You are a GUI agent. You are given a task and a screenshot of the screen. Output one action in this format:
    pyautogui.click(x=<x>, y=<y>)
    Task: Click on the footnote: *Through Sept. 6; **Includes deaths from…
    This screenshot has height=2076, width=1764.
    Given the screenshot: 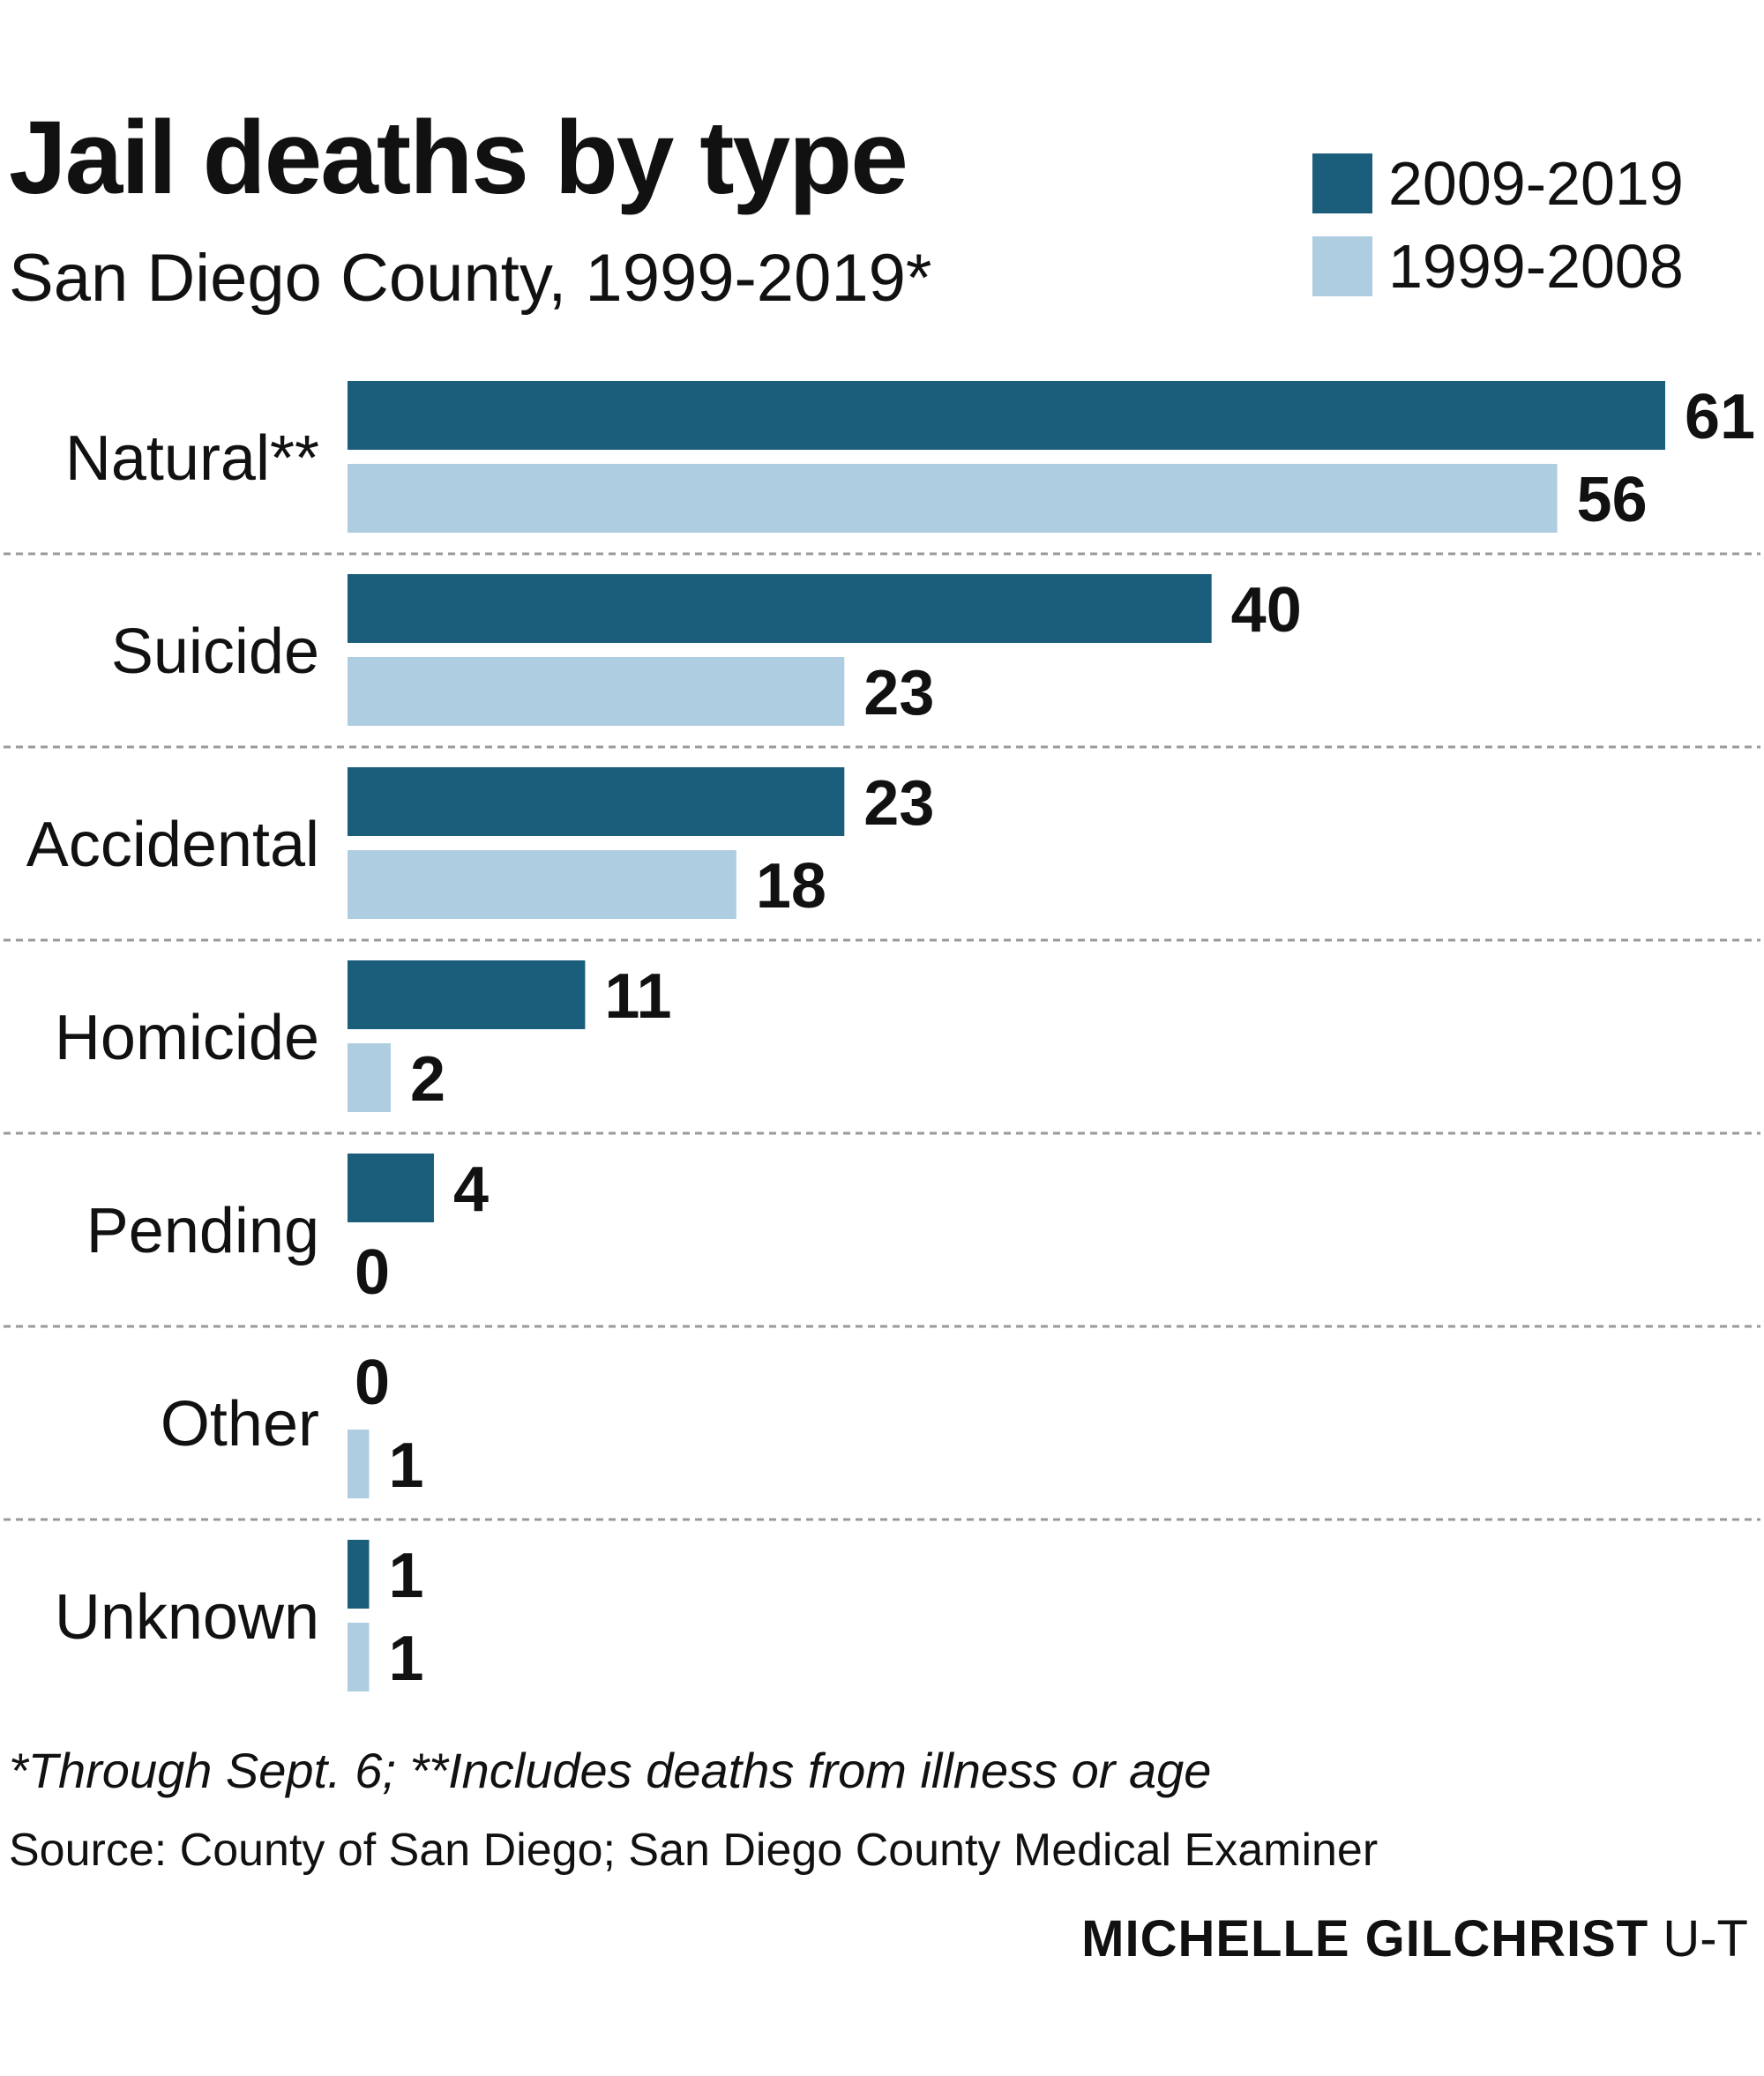 What is the action you would take?
    pyautogui.click(x=610, y=1770)
    